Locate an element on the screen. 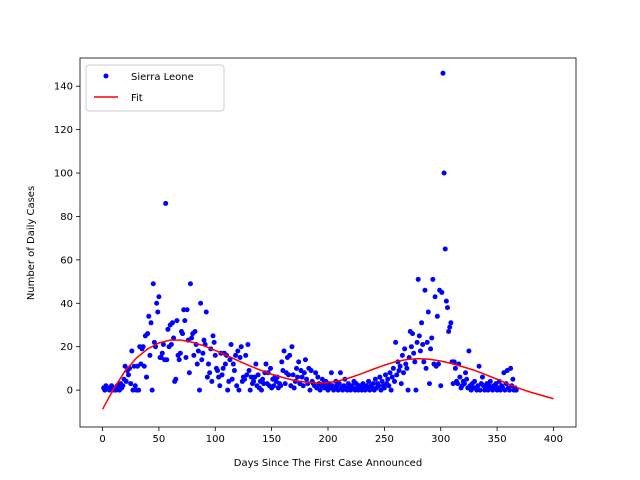 This screenshot has width=640, height=480. x-tick-label: 150 is located at coordinates (271, 439).